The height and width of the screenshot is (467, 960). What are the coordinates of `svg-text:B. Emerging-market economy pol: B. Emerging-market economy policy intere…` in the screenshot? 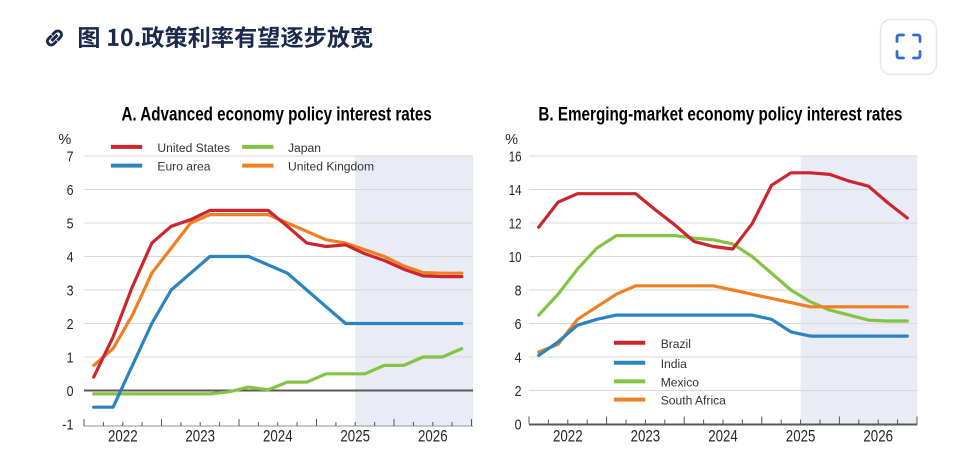 It's located at (720, 114).